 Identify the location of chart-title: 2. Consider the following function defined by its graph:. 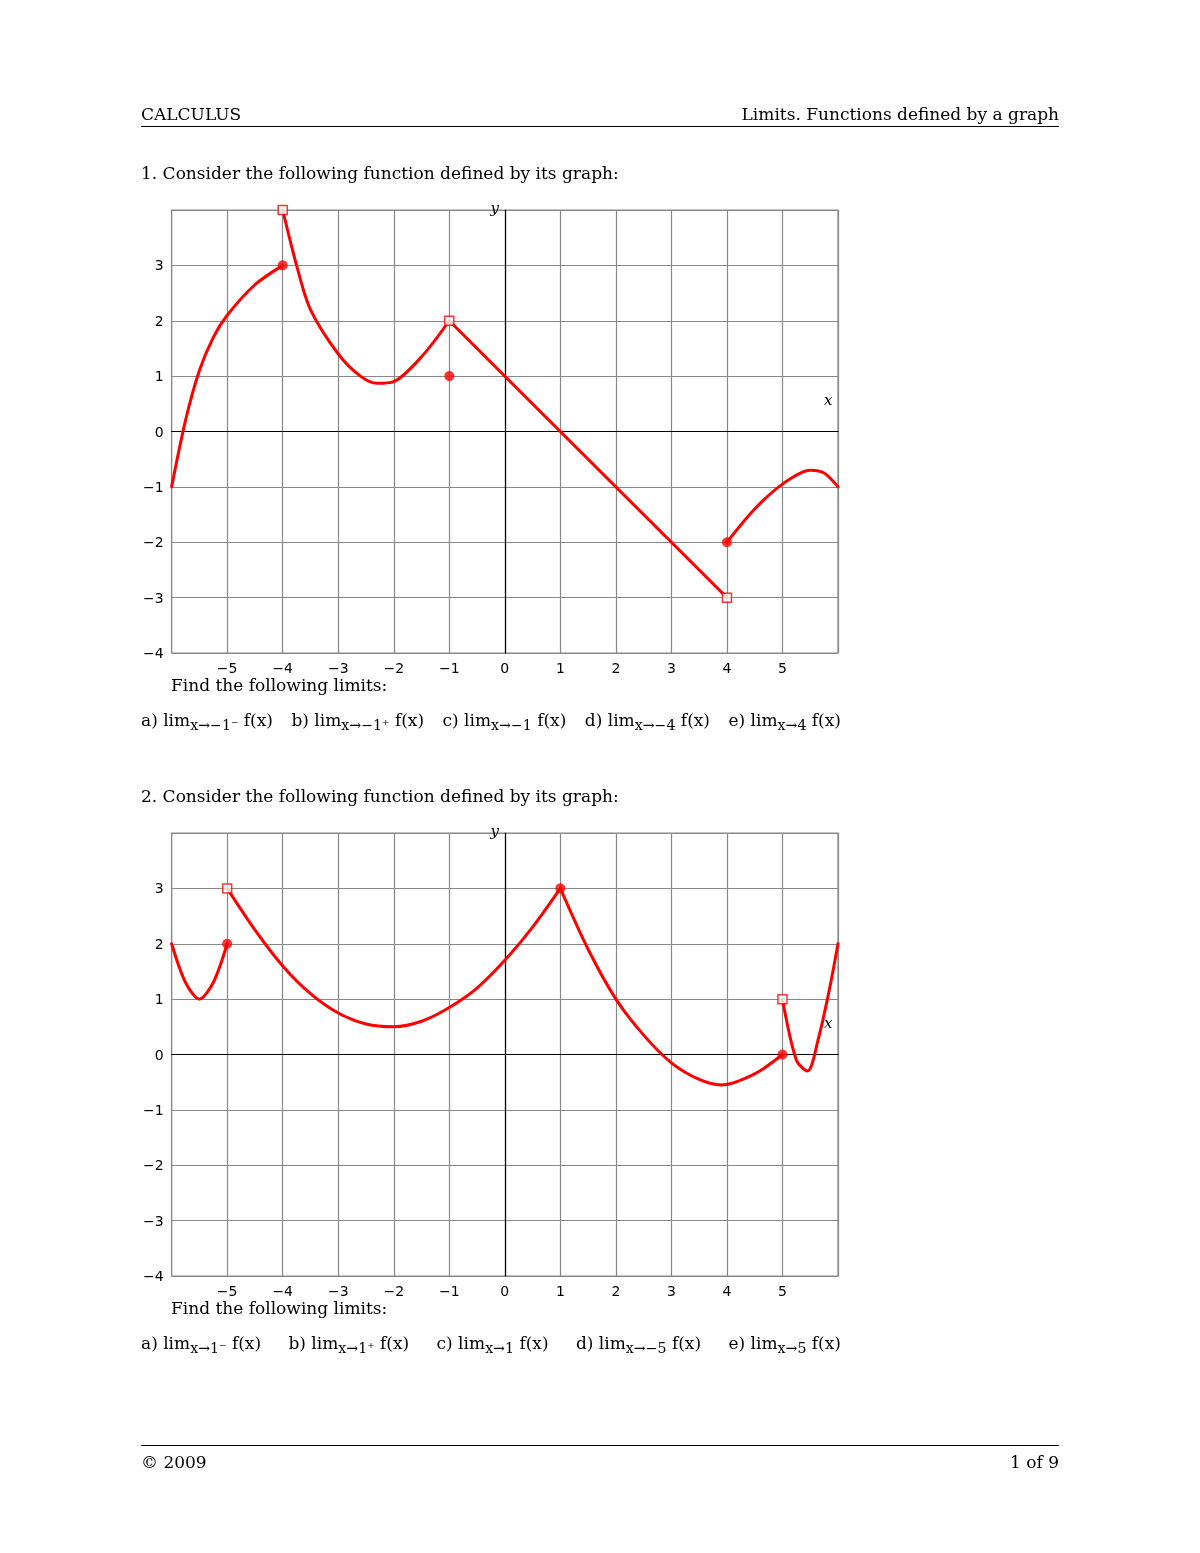
(380, 796).